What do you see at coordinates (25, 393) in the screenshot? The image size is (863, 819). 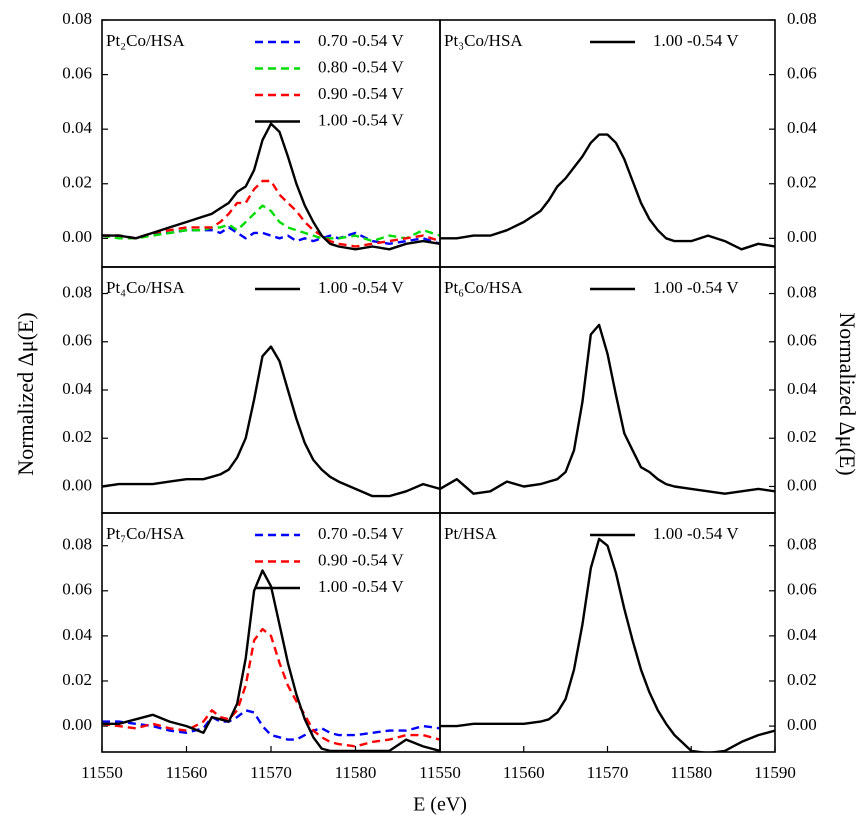 I see `y-axis-label: Normalized Δμ(E)` at bounding box center [25, 393].